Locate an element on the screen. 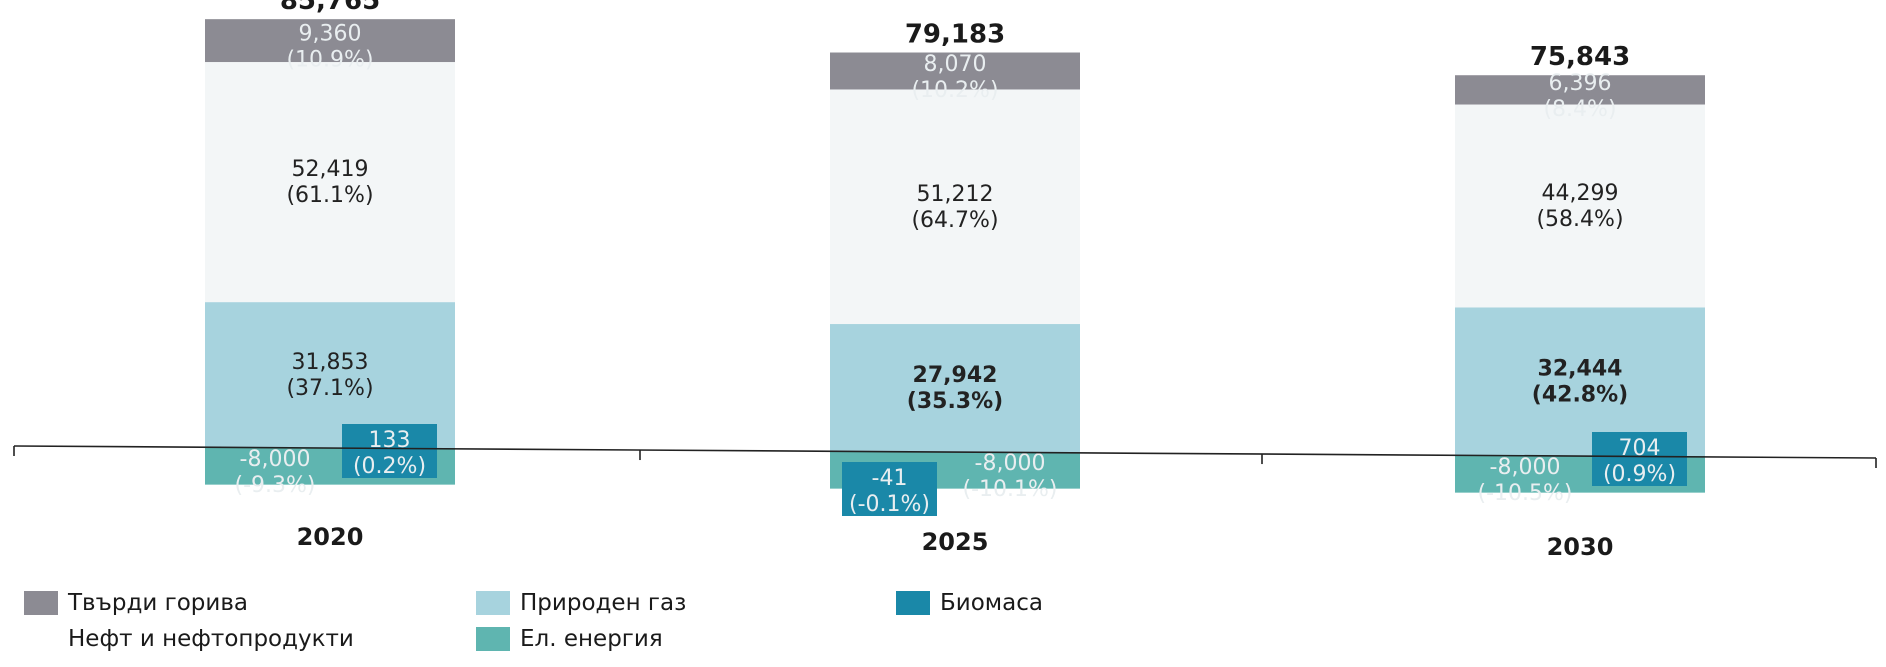 This screenshot has height=667, width=1886. legend-swatch-natural-gas is located at coordinates (493, 603).